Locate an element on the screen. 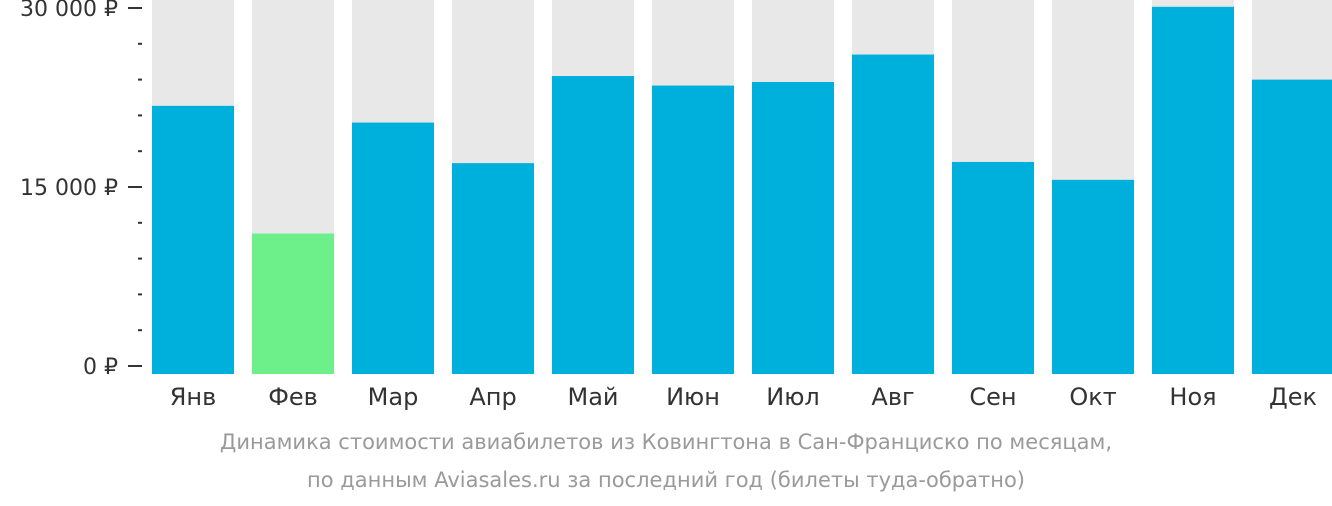 This screenshot has width=1332, height=506. y-tick-label: 30 000 ₽ is located at coordinates (69, 11).